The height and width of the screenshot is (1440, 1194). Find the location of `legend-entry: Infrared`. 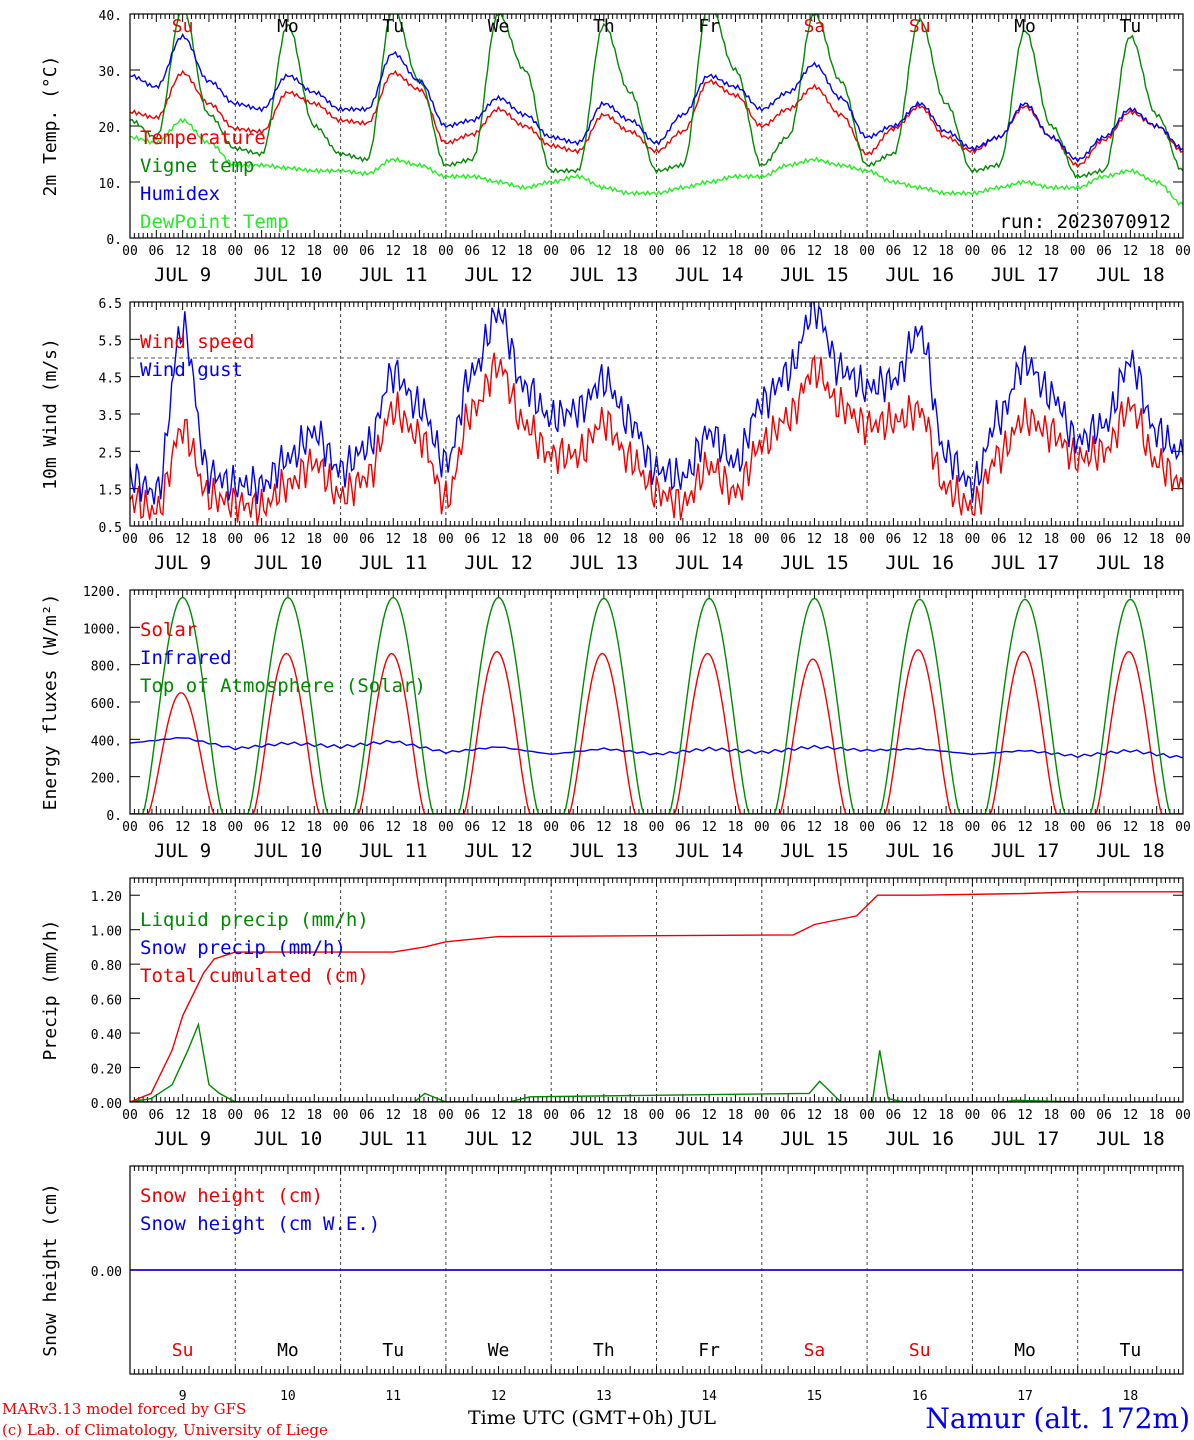

legend-entry: Infrared is located at coordinates (186, 658).